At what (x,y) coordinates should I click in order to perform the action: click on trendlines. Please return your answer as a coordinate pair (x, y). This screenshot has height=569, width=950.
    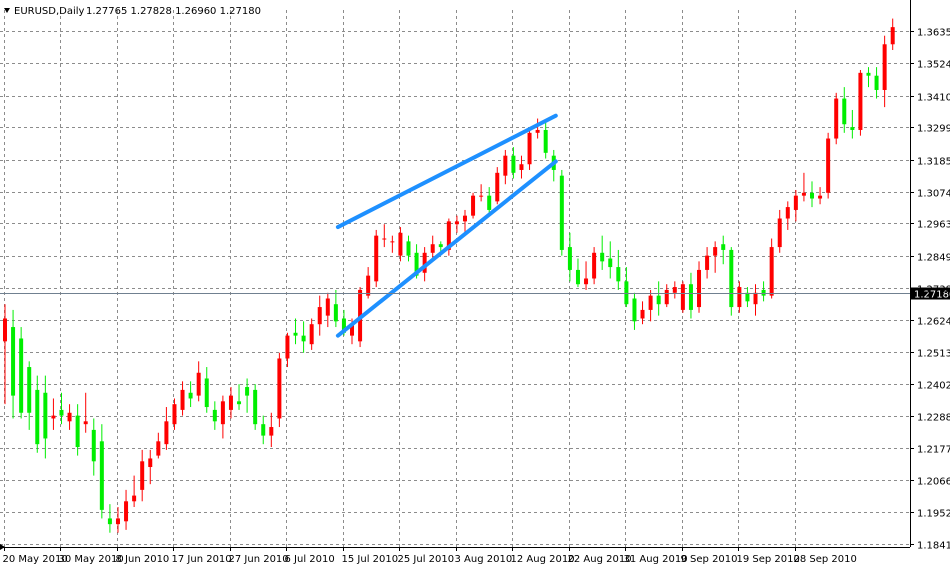
    Looking at the image, I should click on (446, 225).